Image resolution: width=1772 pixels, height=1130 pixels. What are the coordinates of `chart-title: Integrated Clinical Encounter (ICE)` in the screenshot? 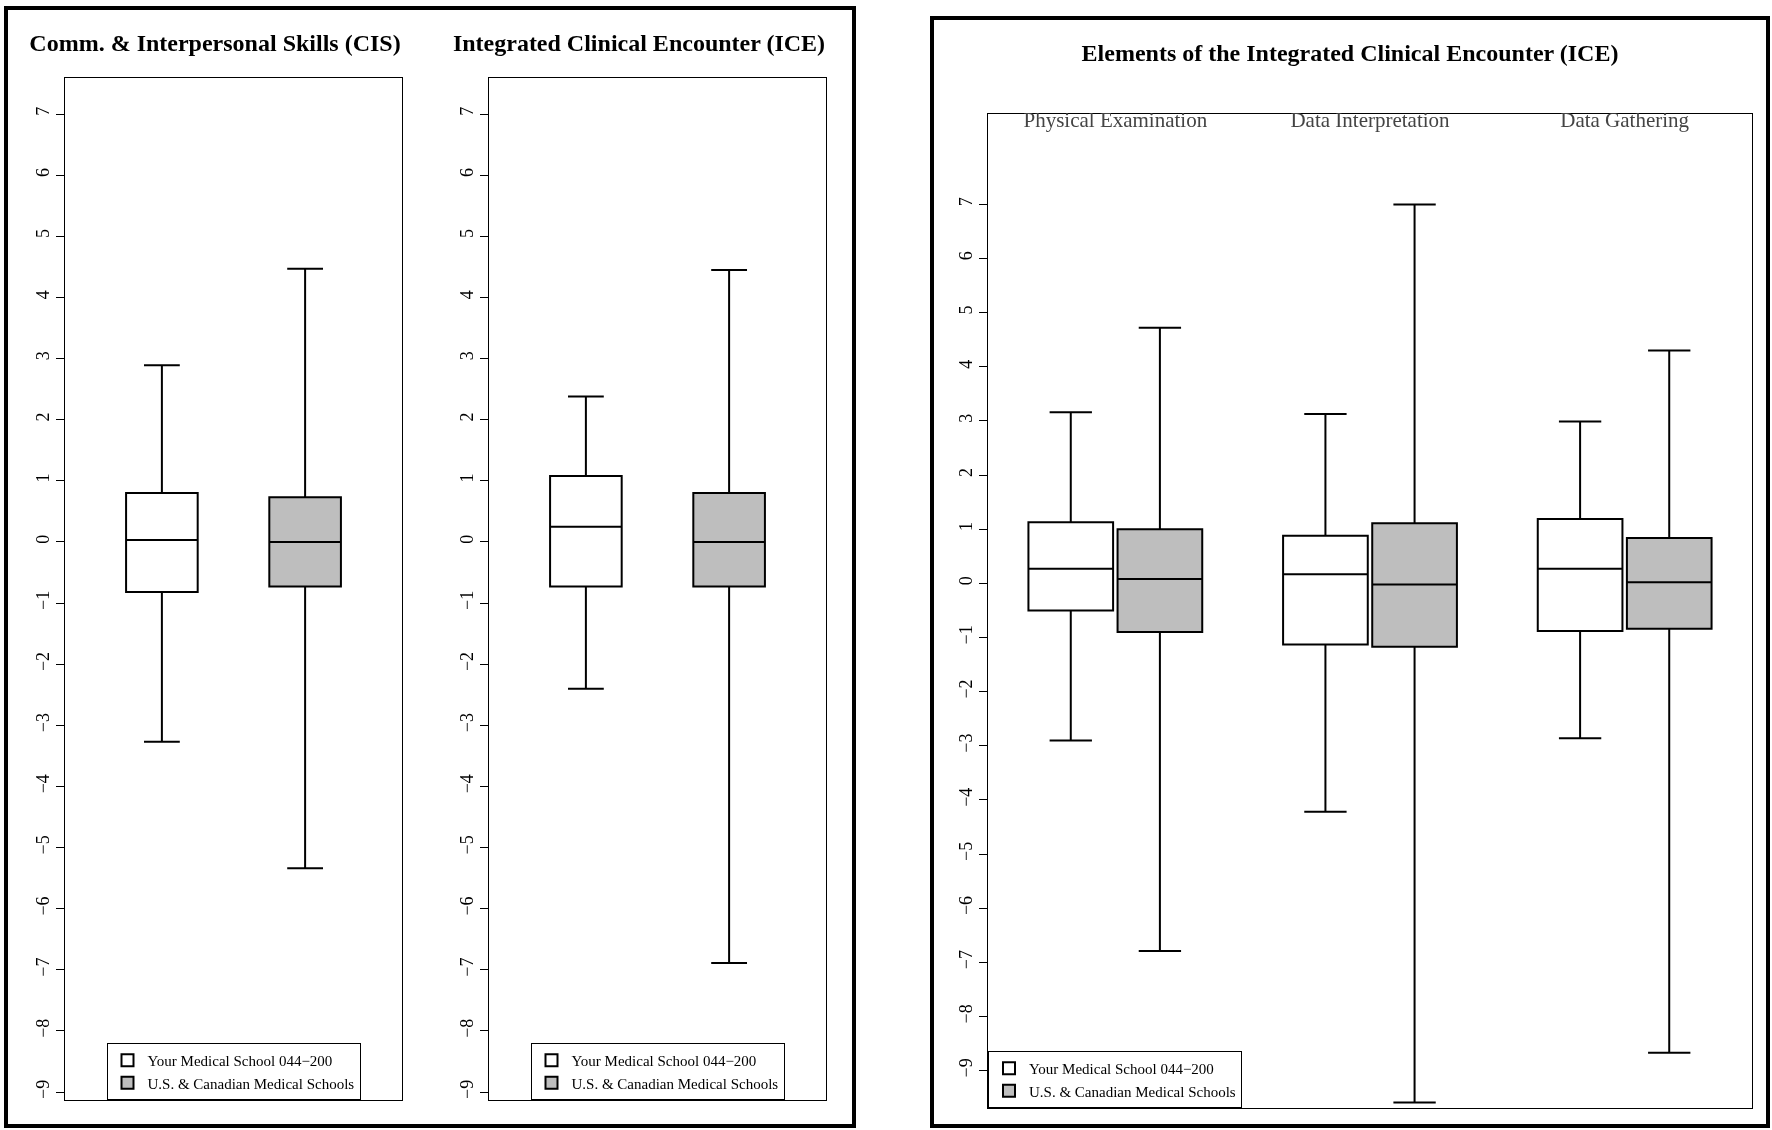 It's located at (639, 42).